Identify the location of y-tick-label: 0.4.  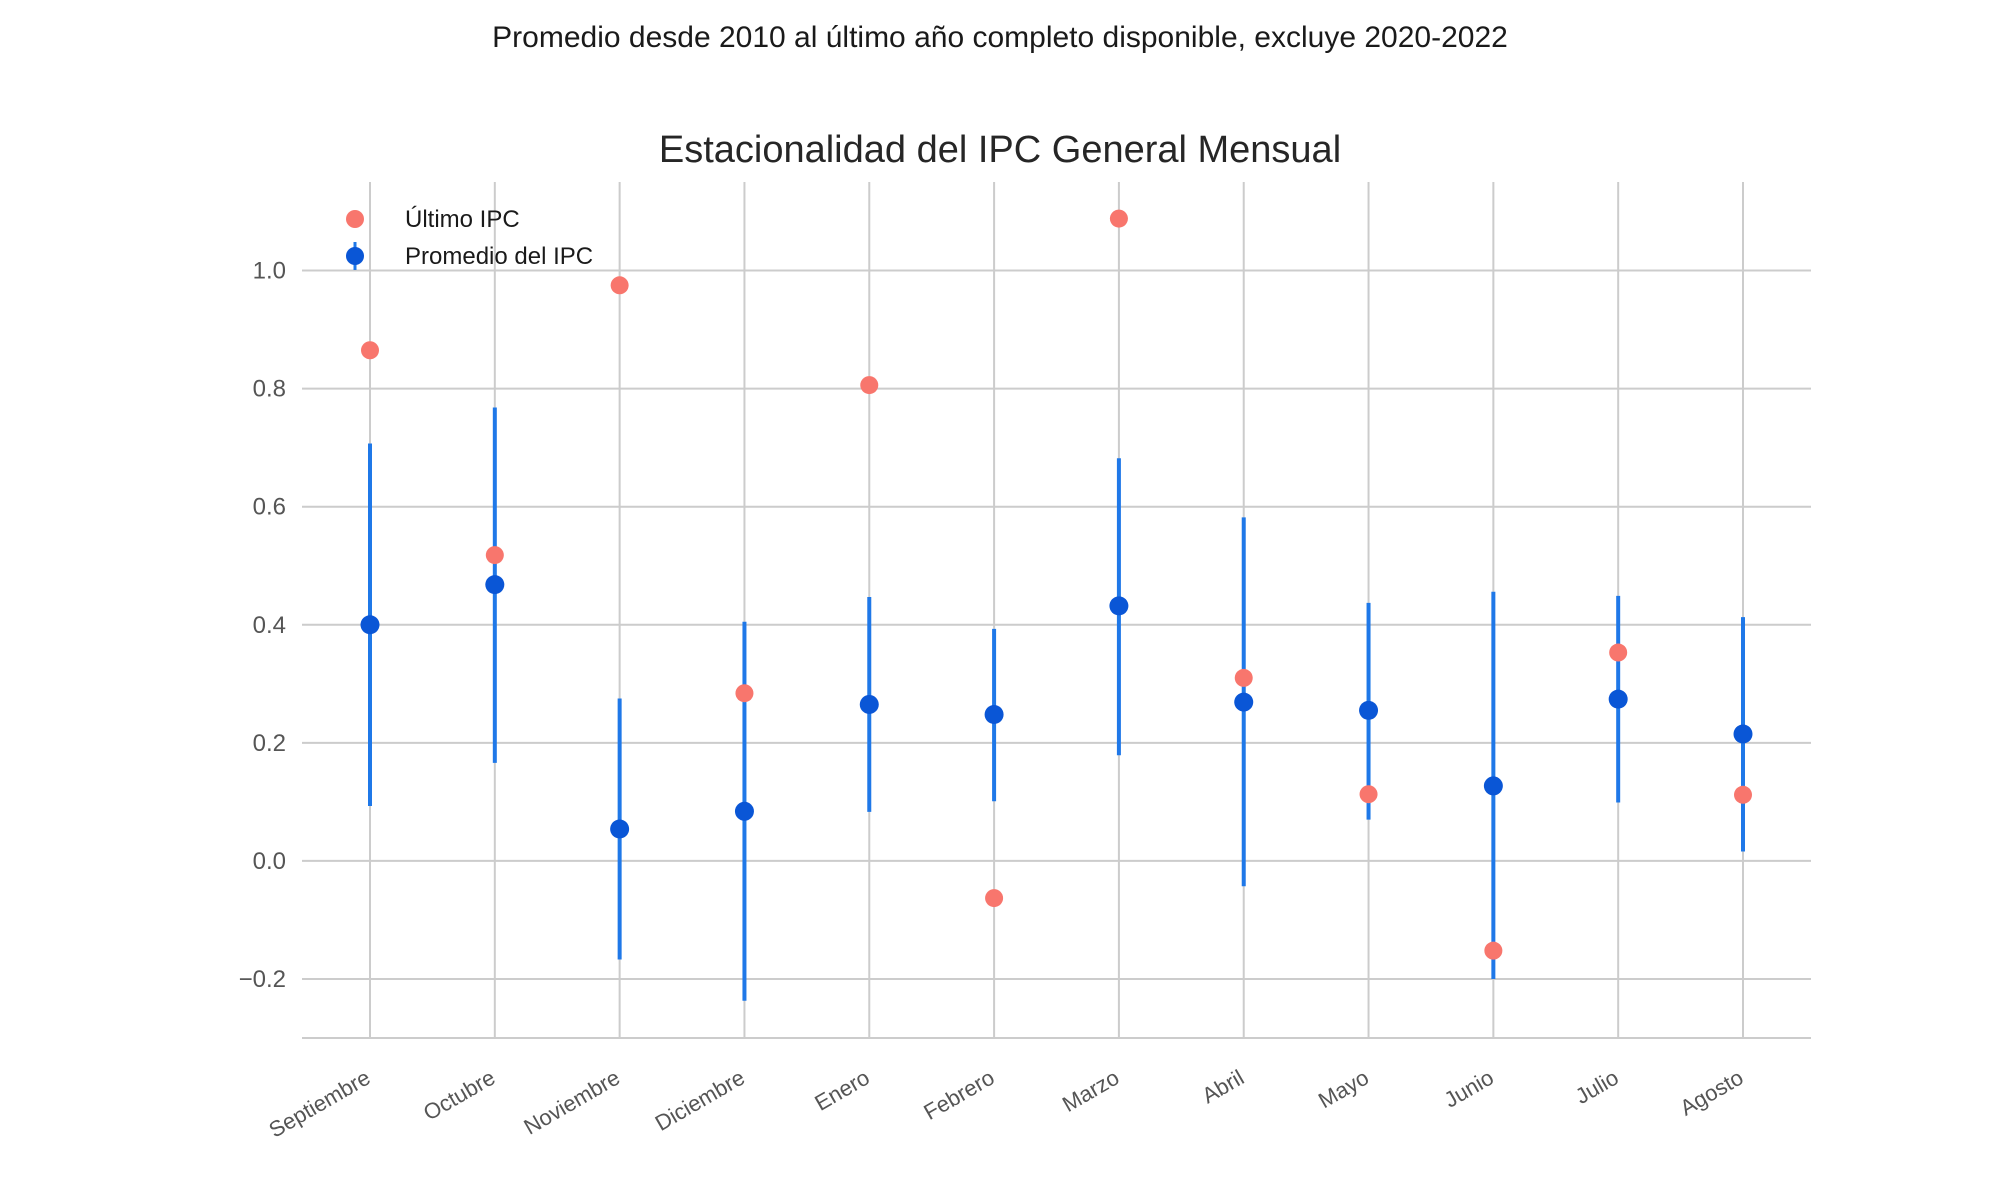
(269, 625).